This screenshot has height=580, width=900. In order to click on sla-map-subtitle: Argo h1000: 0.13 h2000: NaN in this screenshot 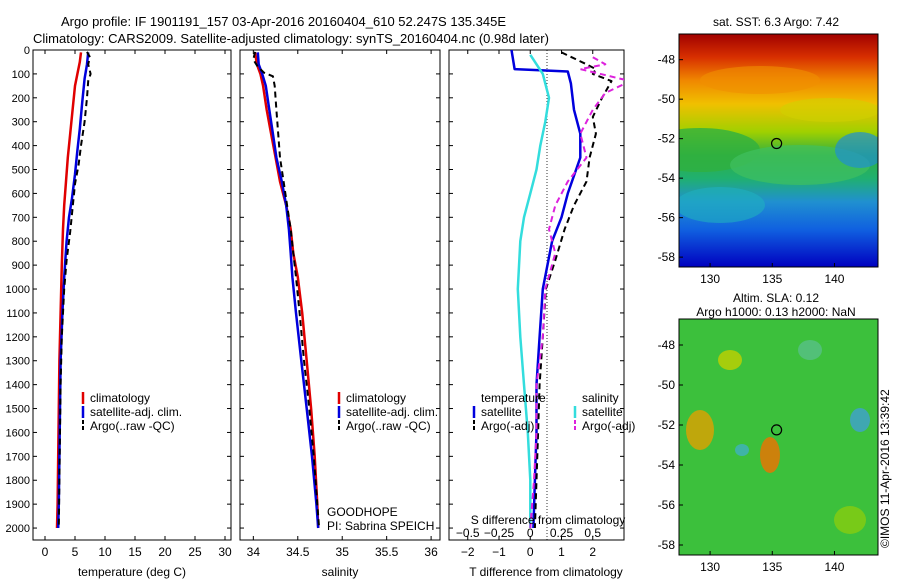, I will do `click(775, 312)`.